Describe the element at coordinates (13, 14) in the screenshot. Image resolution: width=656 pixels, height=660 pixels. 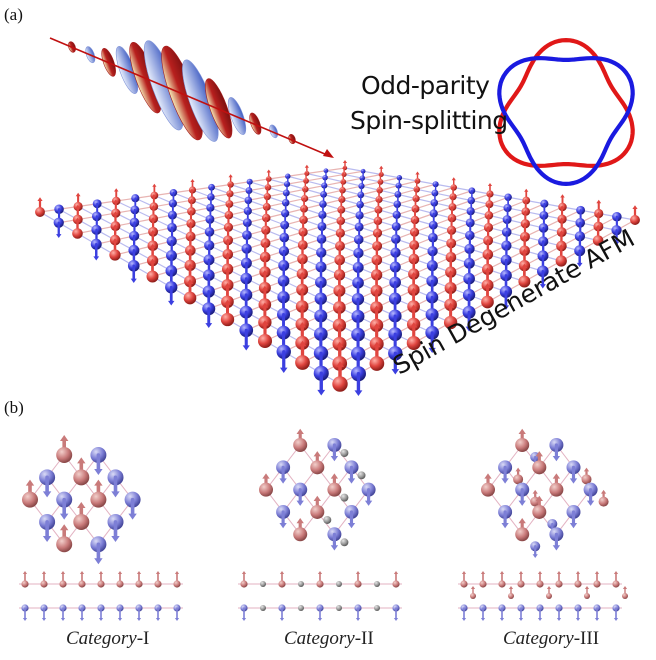
I see `panel-a-label: (a)` at that location.